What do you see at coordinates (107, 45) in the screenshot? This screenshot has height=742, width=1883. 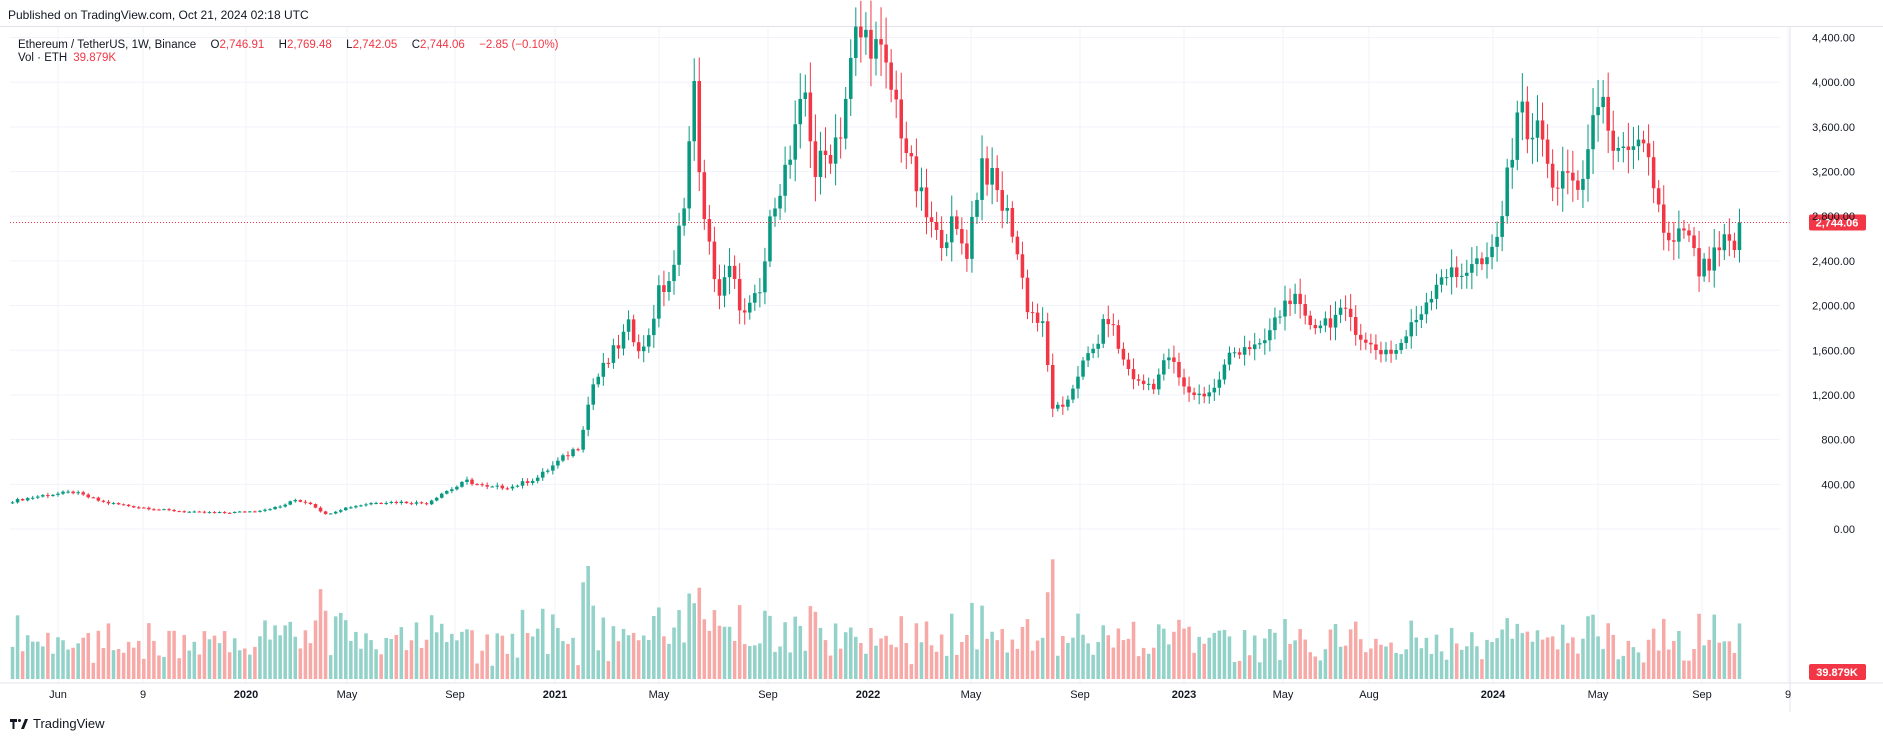 I see `symbol-title: Ethereum / TetherUS, 1W, Binance` at bounding box center [107, 45].